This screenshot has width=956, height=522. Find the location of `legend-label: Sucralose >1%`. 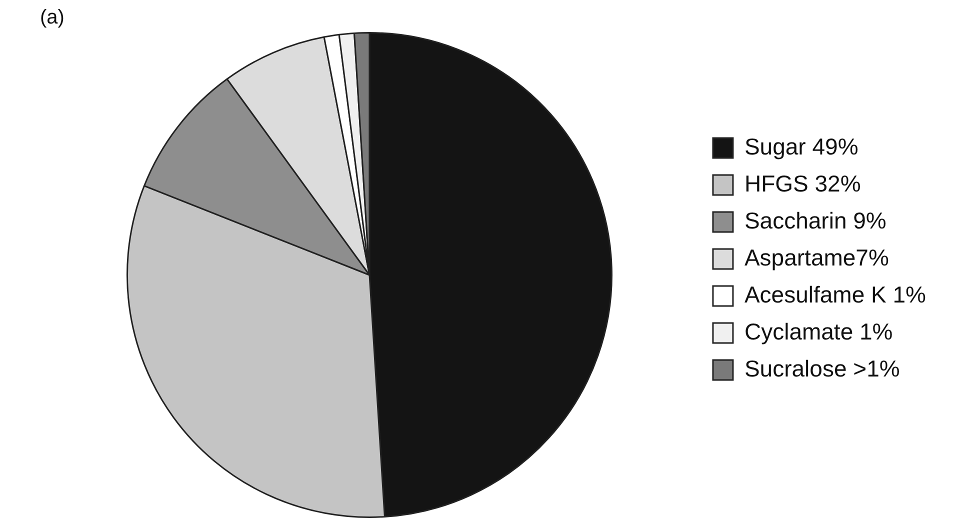

legend-label: Sucralose >1% is located at coordinates (822, 368).